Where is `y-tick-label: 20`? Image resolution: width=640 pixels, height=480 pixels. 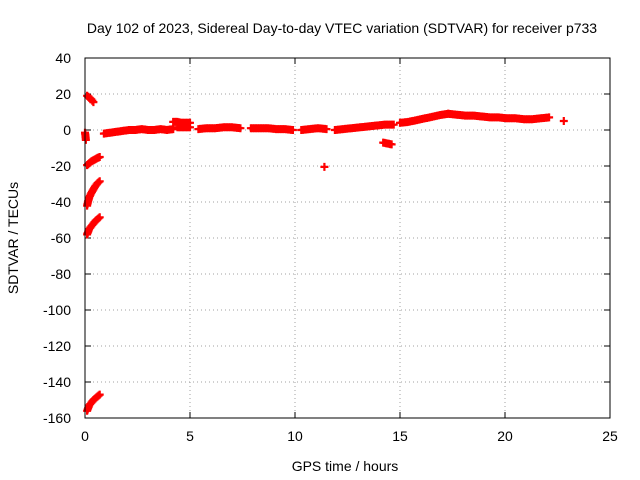 y-tick-label: 20 is located at coordinates (63, 94).